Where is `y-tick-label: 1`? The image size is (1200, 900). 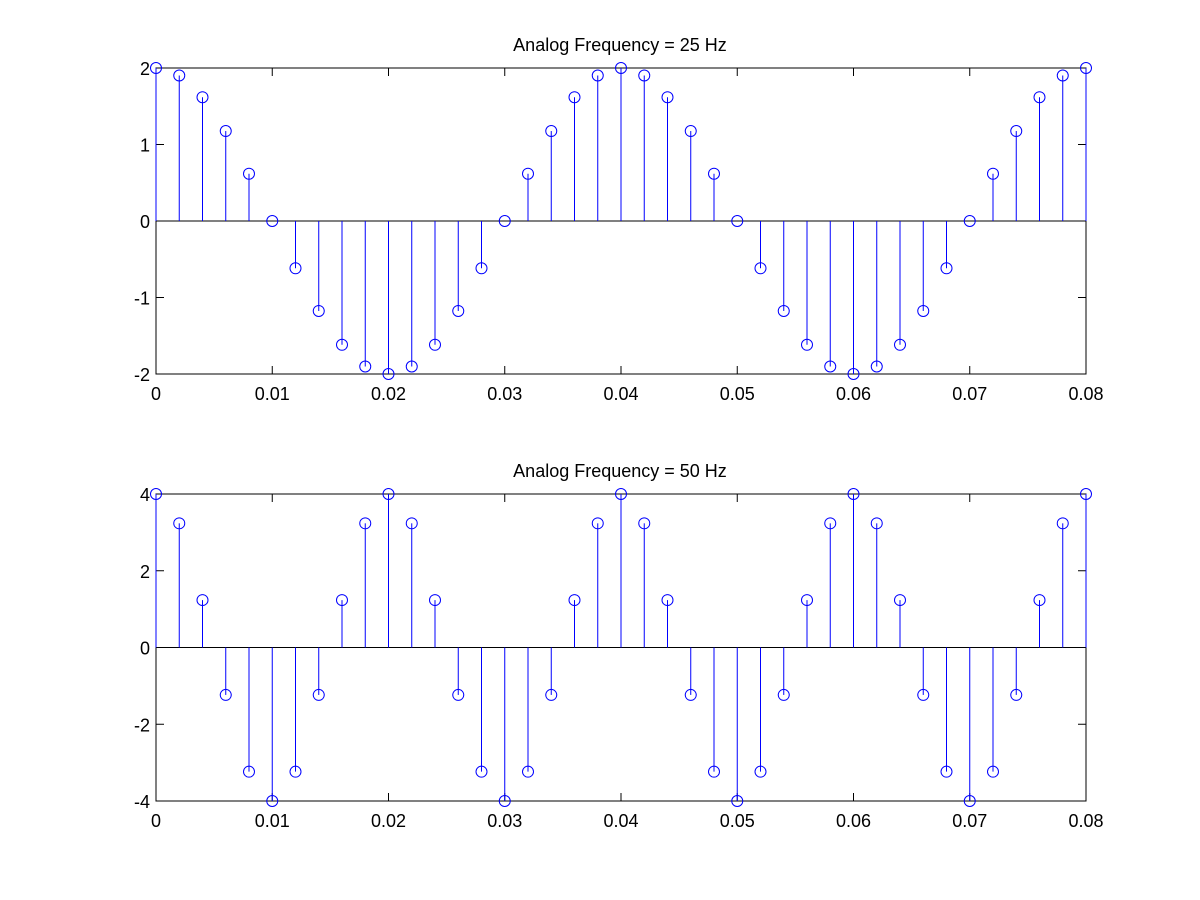 y-tick-label: 1 is located at coordinates (145, 146).